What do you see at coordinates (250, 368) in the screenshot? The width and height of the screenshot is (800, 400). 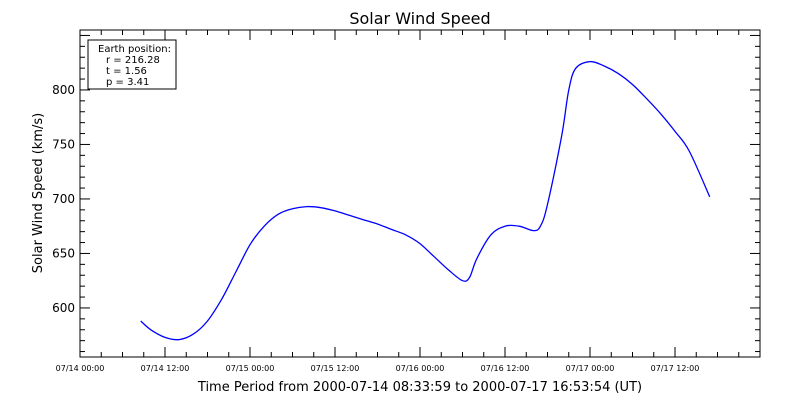 I see `x-tick-label: 07/15 00:00` at bounding box center [250, 368].